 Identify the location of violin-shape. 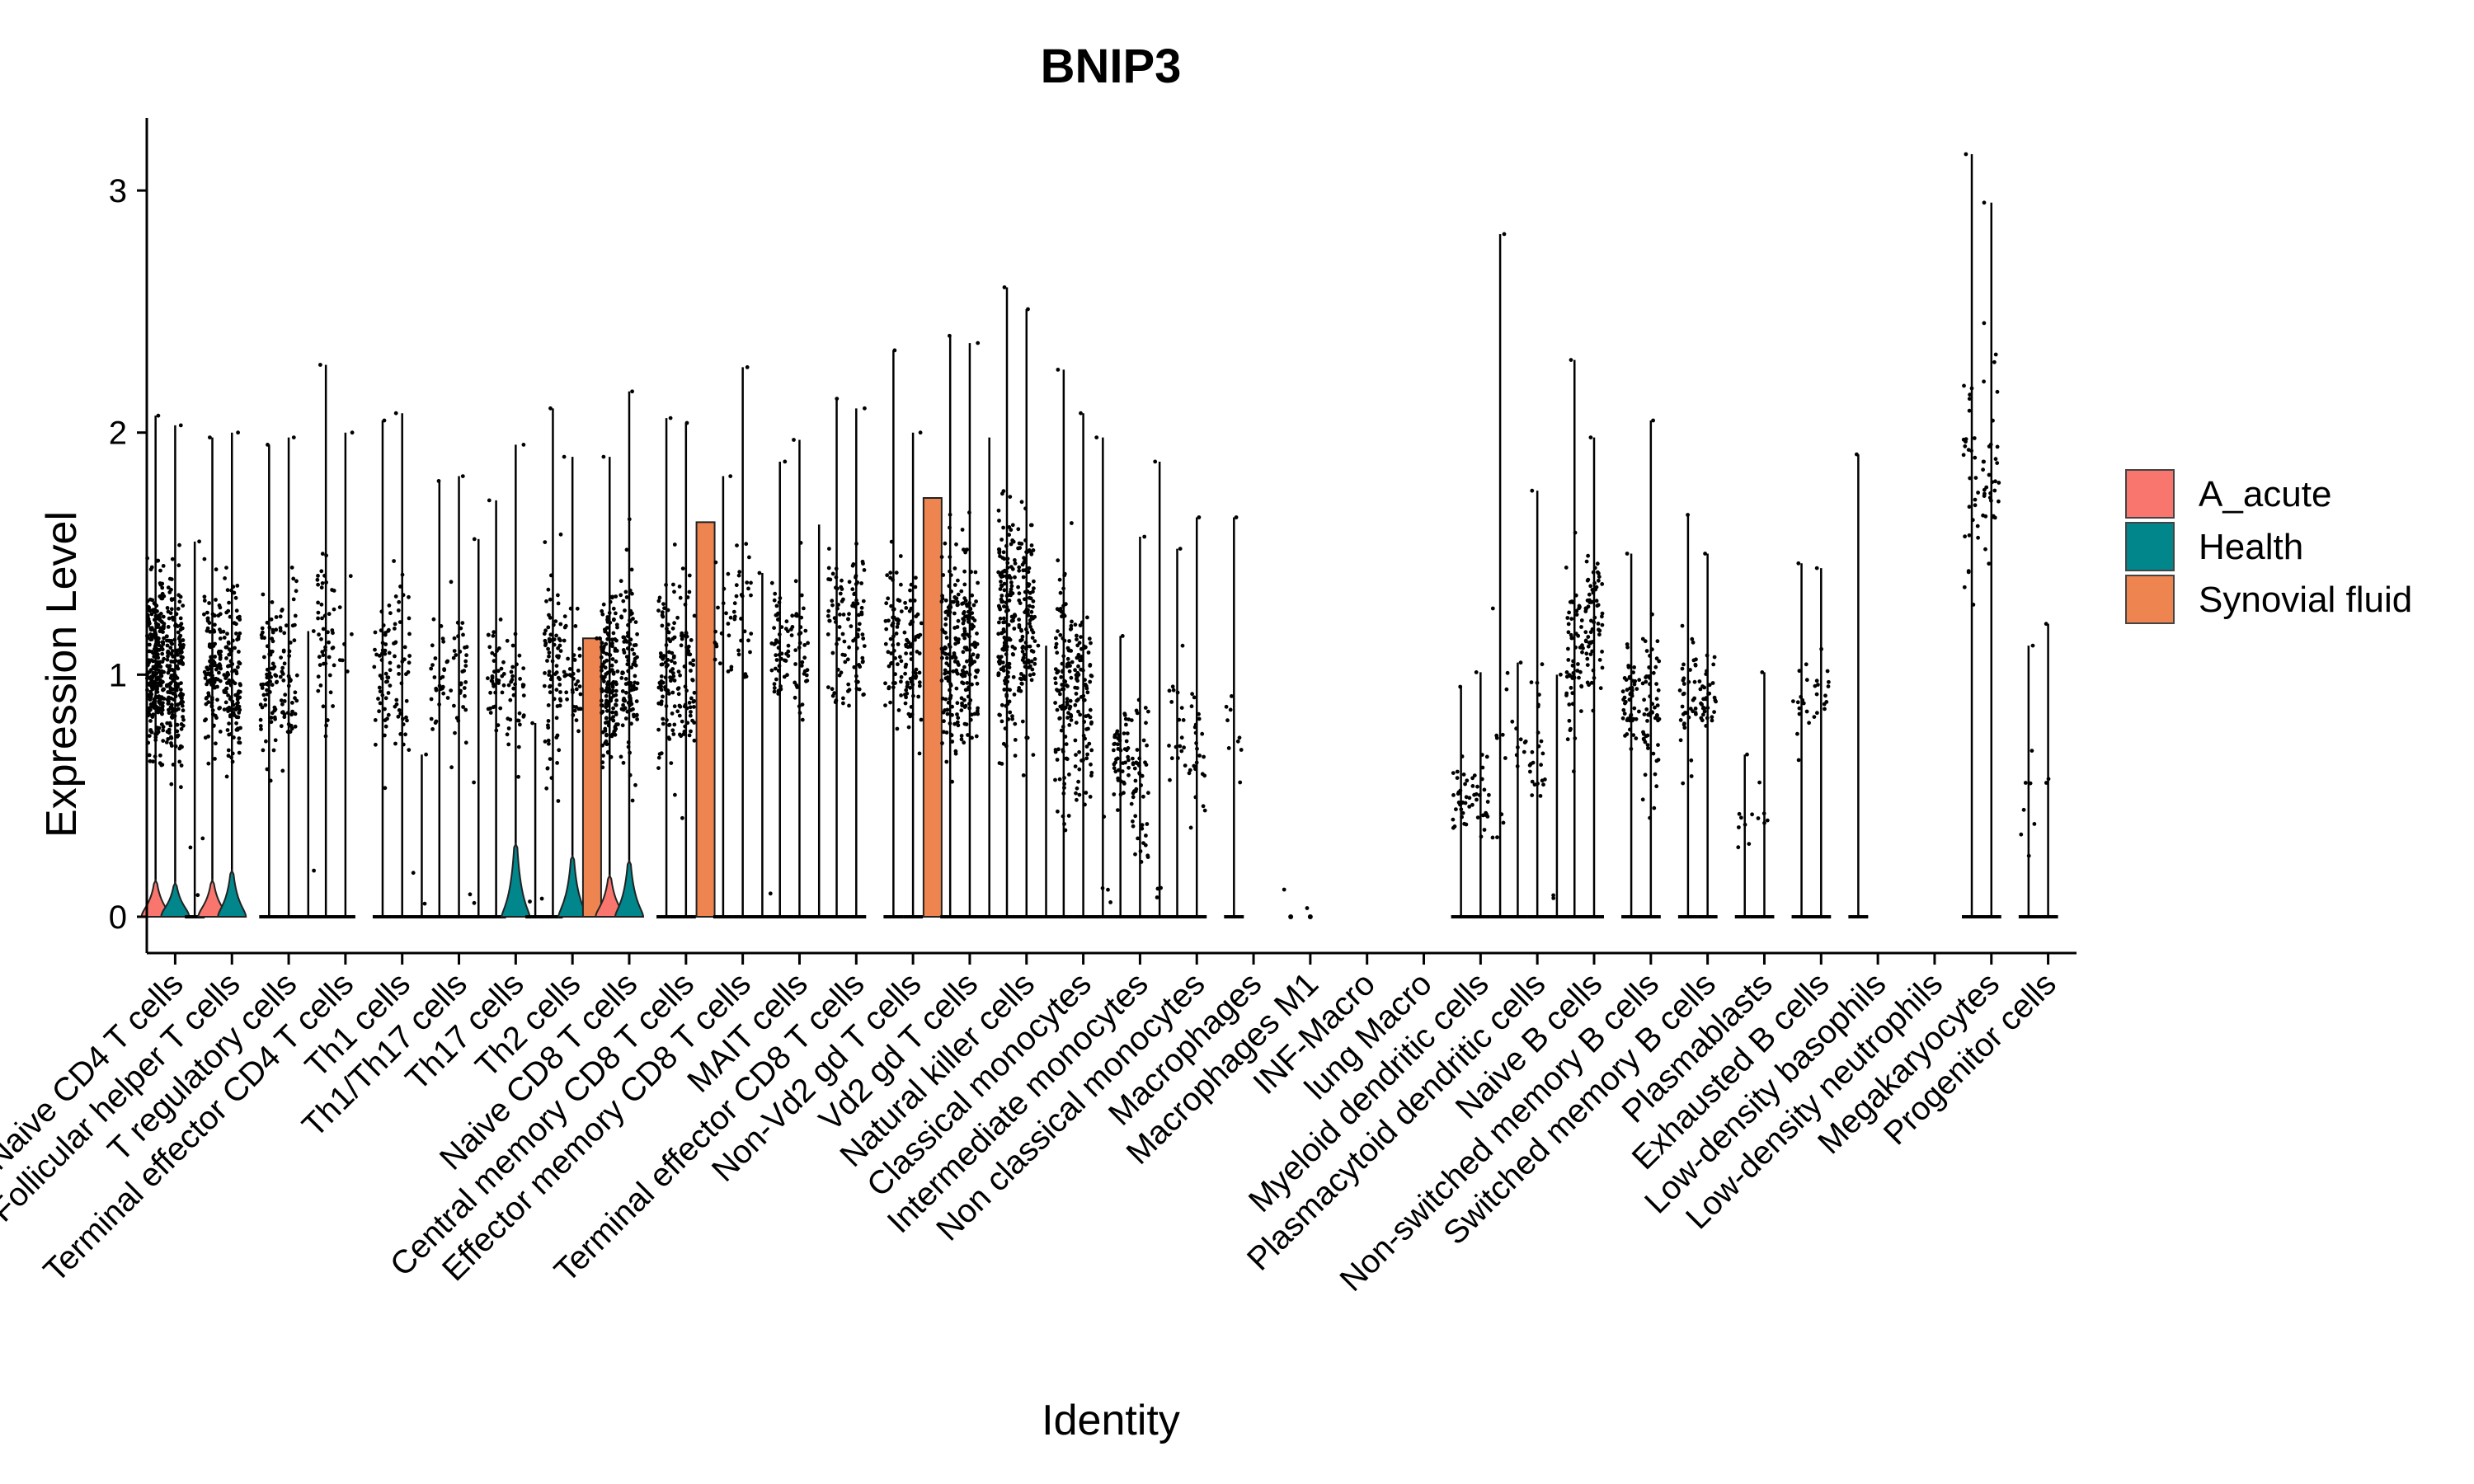
(232, 893).